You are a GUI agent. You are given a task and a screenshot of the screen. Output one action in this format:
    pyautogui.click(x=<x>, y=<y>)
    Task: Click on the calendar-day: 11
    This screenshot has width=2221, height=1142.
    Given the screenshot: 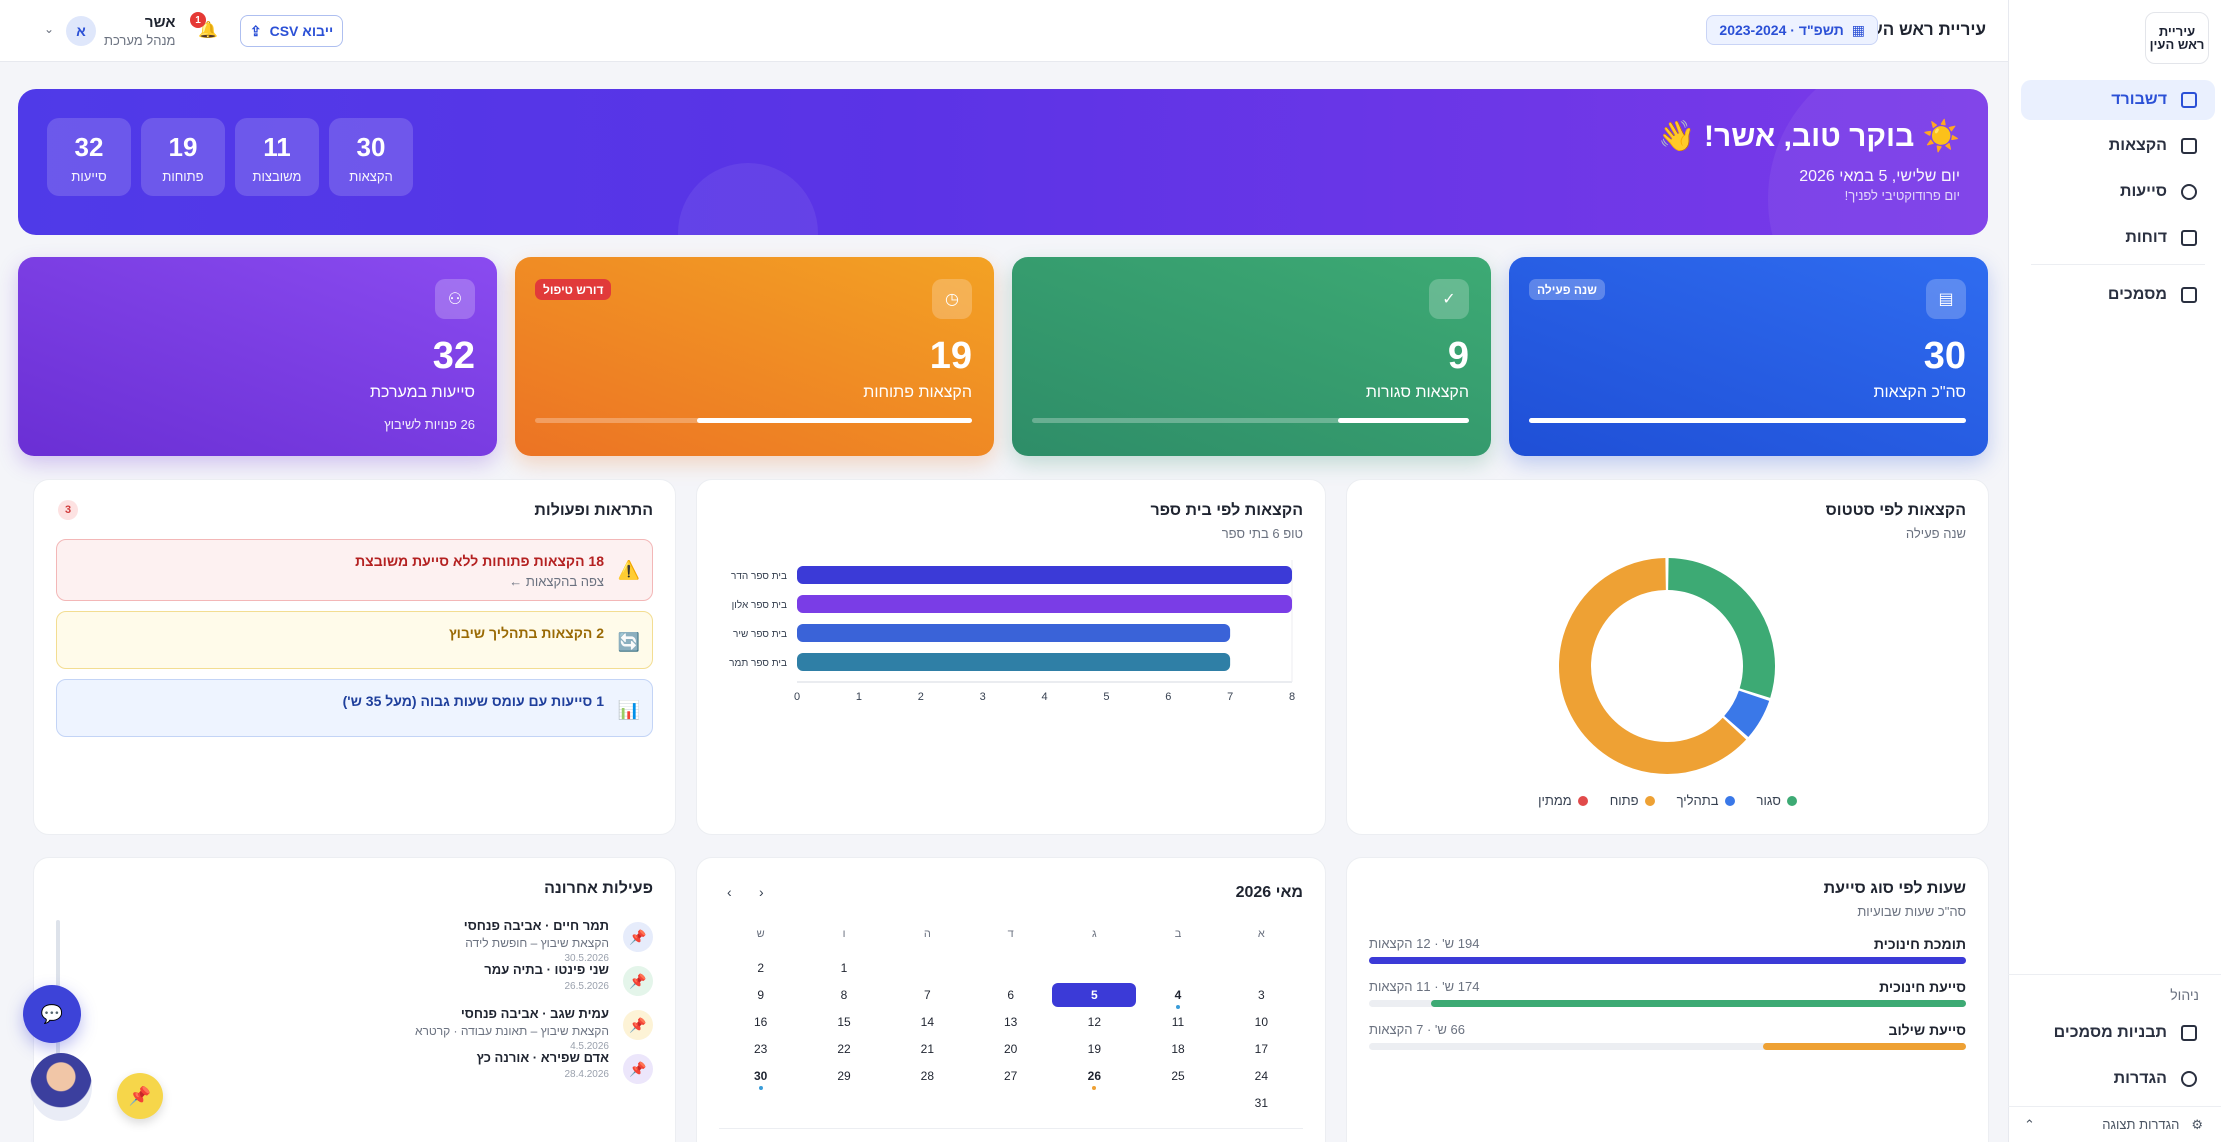 What is the action you would take?
    pyautogui.click(x=1178, y=1022)
    